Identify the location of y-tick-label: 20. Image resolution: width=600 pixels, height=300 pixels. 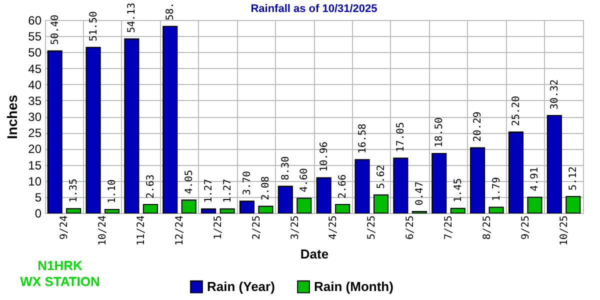
(35, 149).